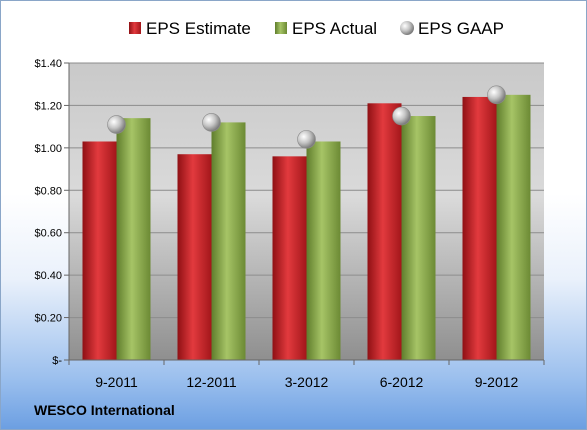 The image size is (587, 430). I want to click on x-tick-label: 12-2011, so click(211, 382).